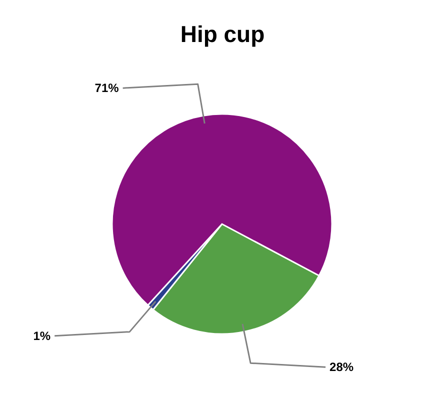 The width and height of the screenshot is (445, 400). I want to click on data-label: 28%, so click(342, 367).